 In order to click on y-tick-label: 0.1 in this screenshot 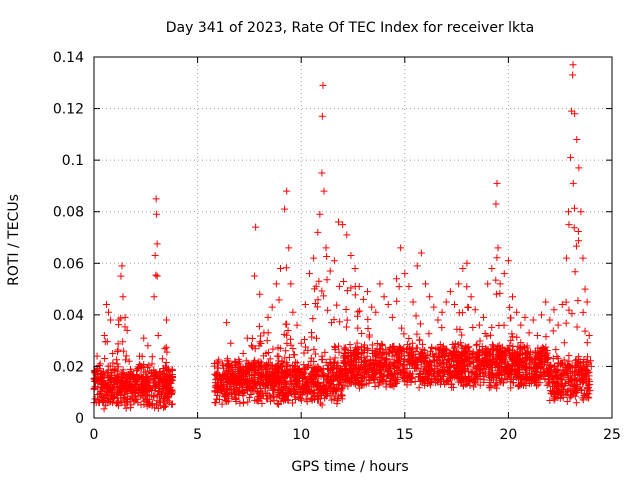, I will do `click(73, 161)`.